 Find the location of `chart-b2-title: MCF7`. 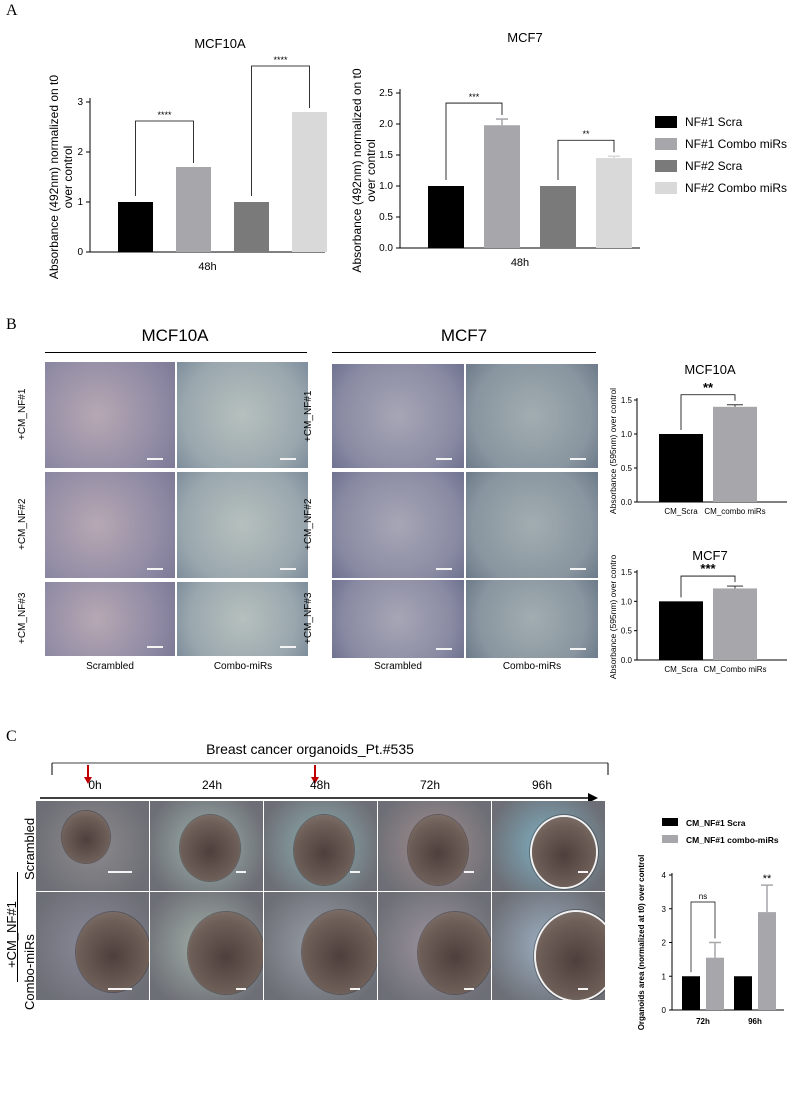

chart-b2-title: MCF7 is located at coordinates (710, 555).